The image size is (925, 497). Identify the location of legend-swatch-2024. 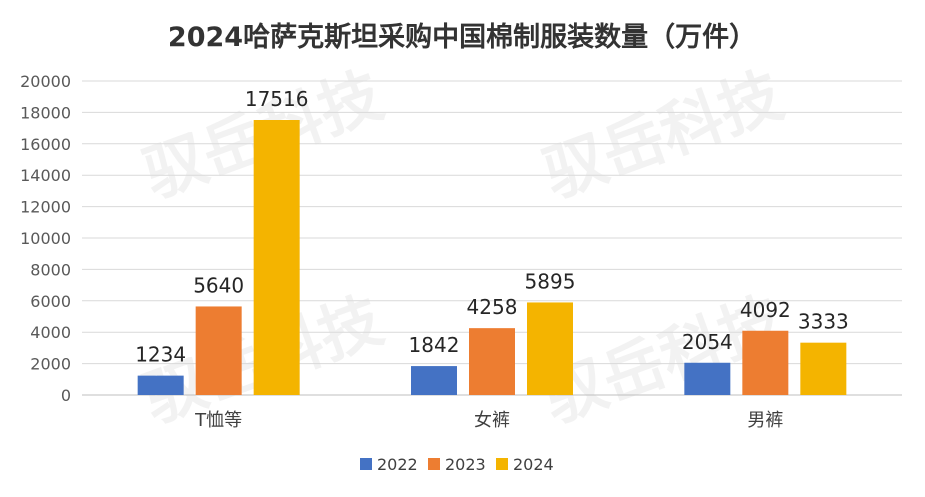
(502, 464).